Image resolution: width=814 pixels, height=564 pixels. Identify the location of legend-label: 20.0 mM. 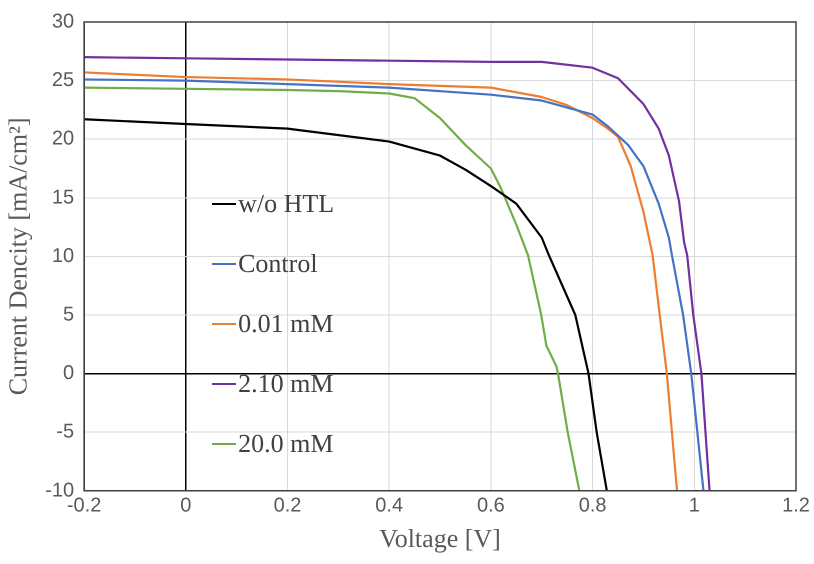
(286, 444).